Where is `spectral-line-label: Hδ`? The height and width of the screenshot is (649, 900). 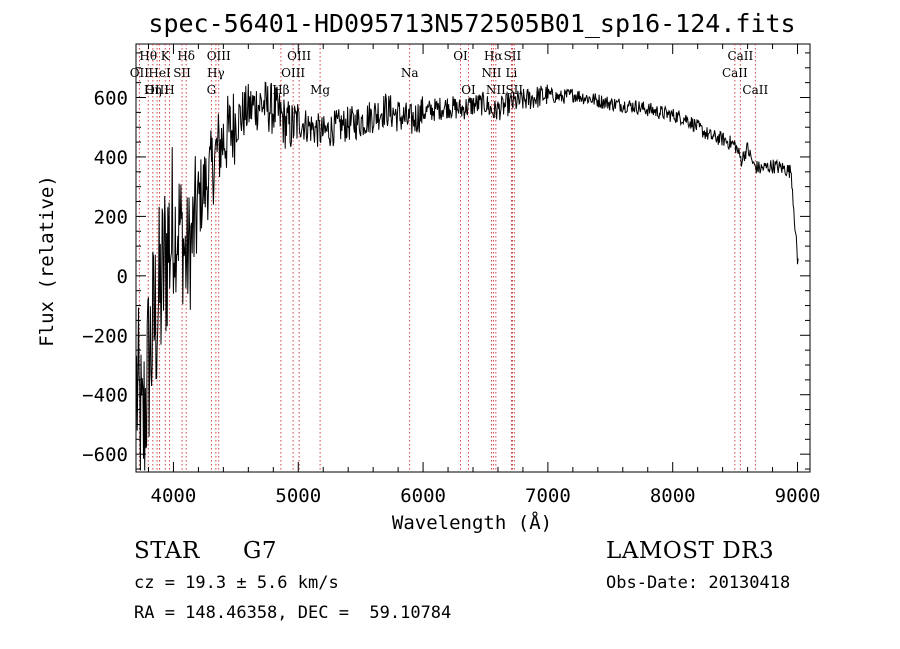 spectral-line-label: Hδ is located at coordinates (186, 56).